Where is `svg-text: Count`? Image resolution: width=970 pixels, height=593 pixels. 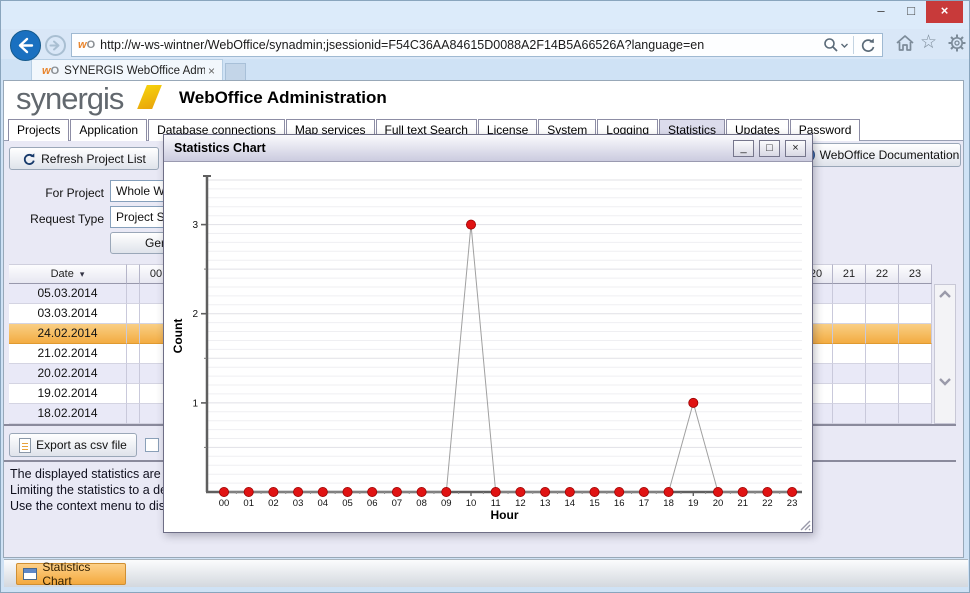
svg-text: Count is located at coordinates (178, 336).